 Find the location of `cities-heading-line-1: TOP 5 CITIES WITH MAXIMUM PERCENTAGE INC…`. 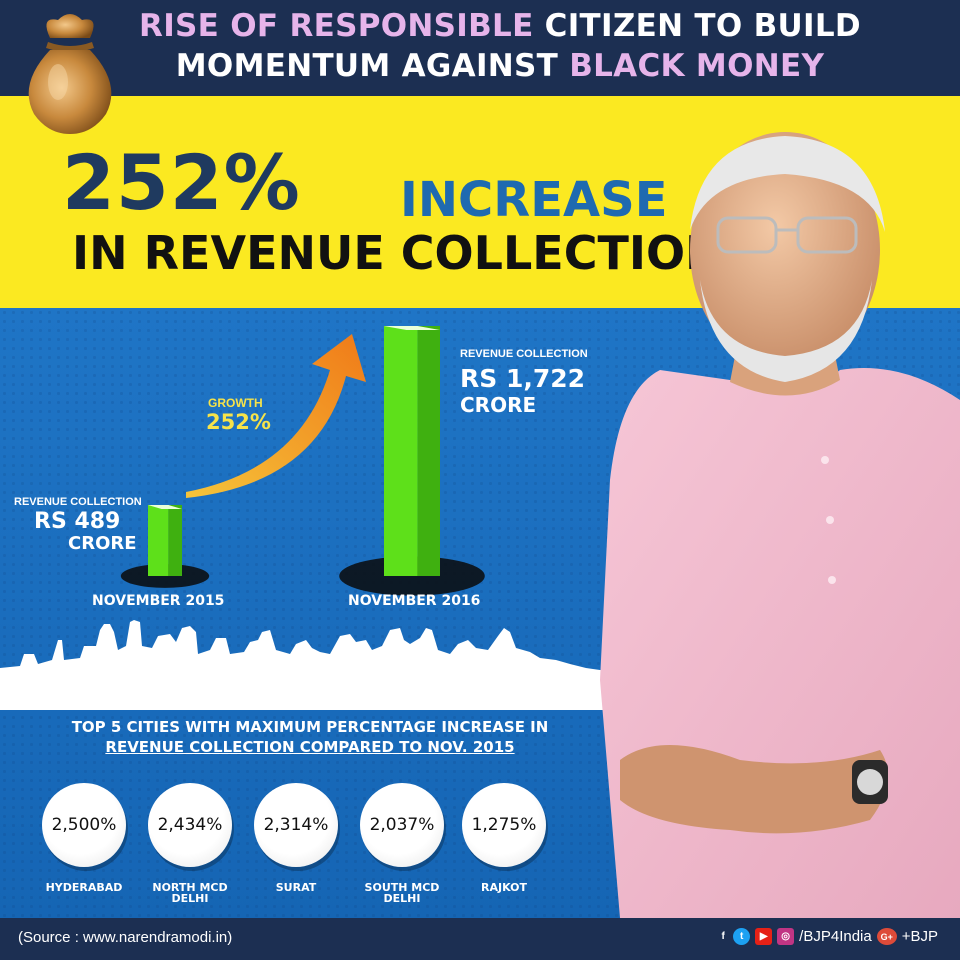

cities-heading-line-1: TOP 5 CITIES WITH MAXIMUM PERCENTAGE INC… is located at coordinates (310, 727).